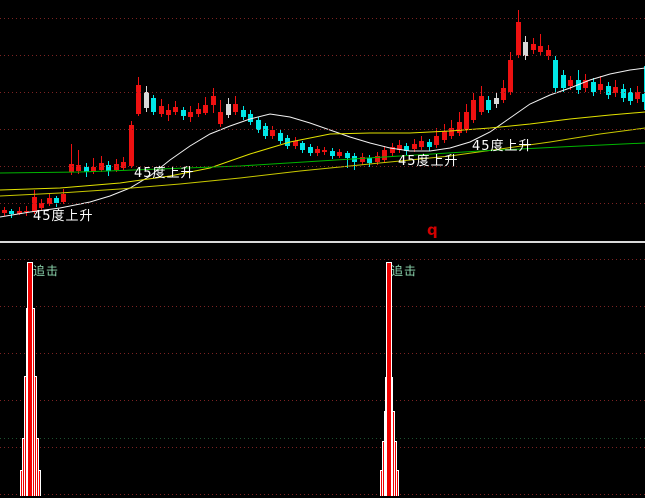  I want to click on panel-divider, so click(322, 242).